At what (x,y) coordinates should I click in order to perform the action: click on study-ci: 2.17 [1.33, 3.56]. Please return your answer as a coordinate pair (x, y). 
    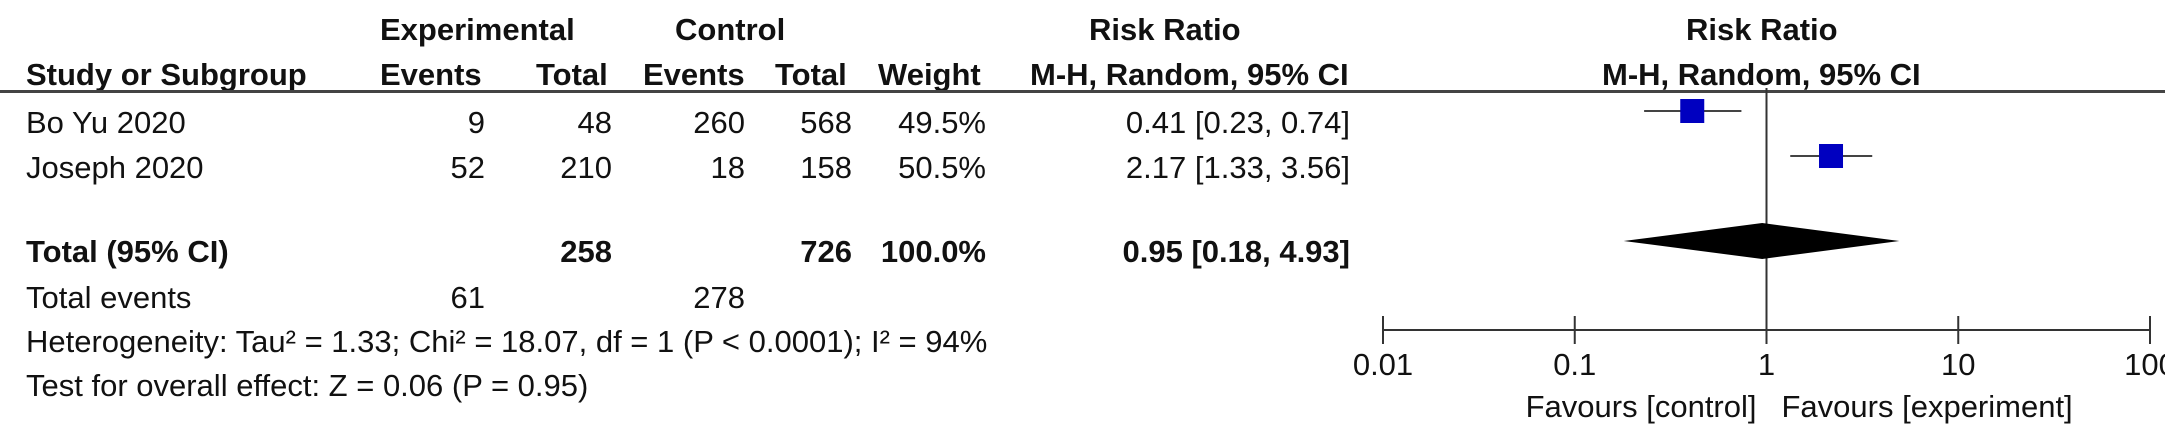
    Looking at the image, I should click on (1237, 167).